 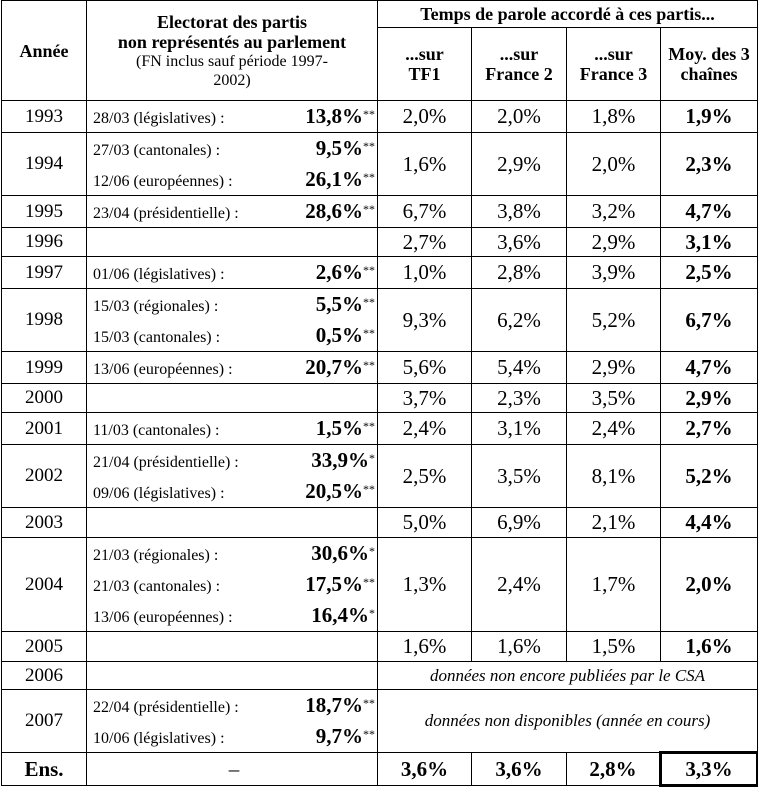 I want to click on election-value: 28,6%, so click(x=334, y=211).